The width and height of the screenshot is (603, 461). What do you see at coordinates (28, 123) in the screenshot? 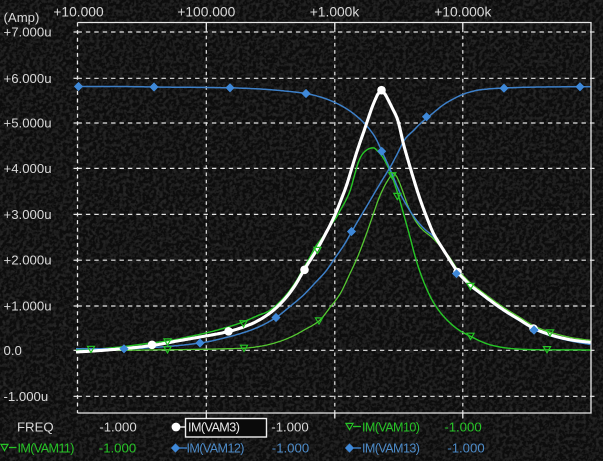
I see `svg-text: +5.000u` at bounding box center [28, 123].